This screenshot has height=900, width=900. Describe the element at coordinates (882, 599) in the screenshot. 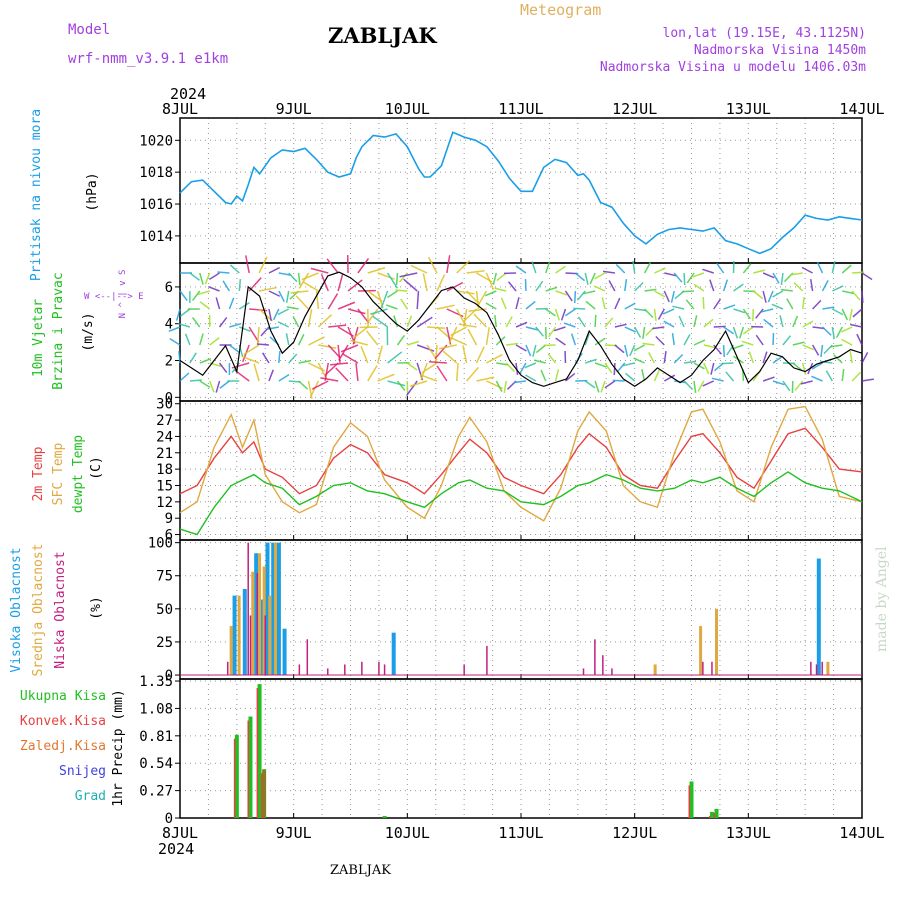

I see `watermark: made by Angel` at that location.